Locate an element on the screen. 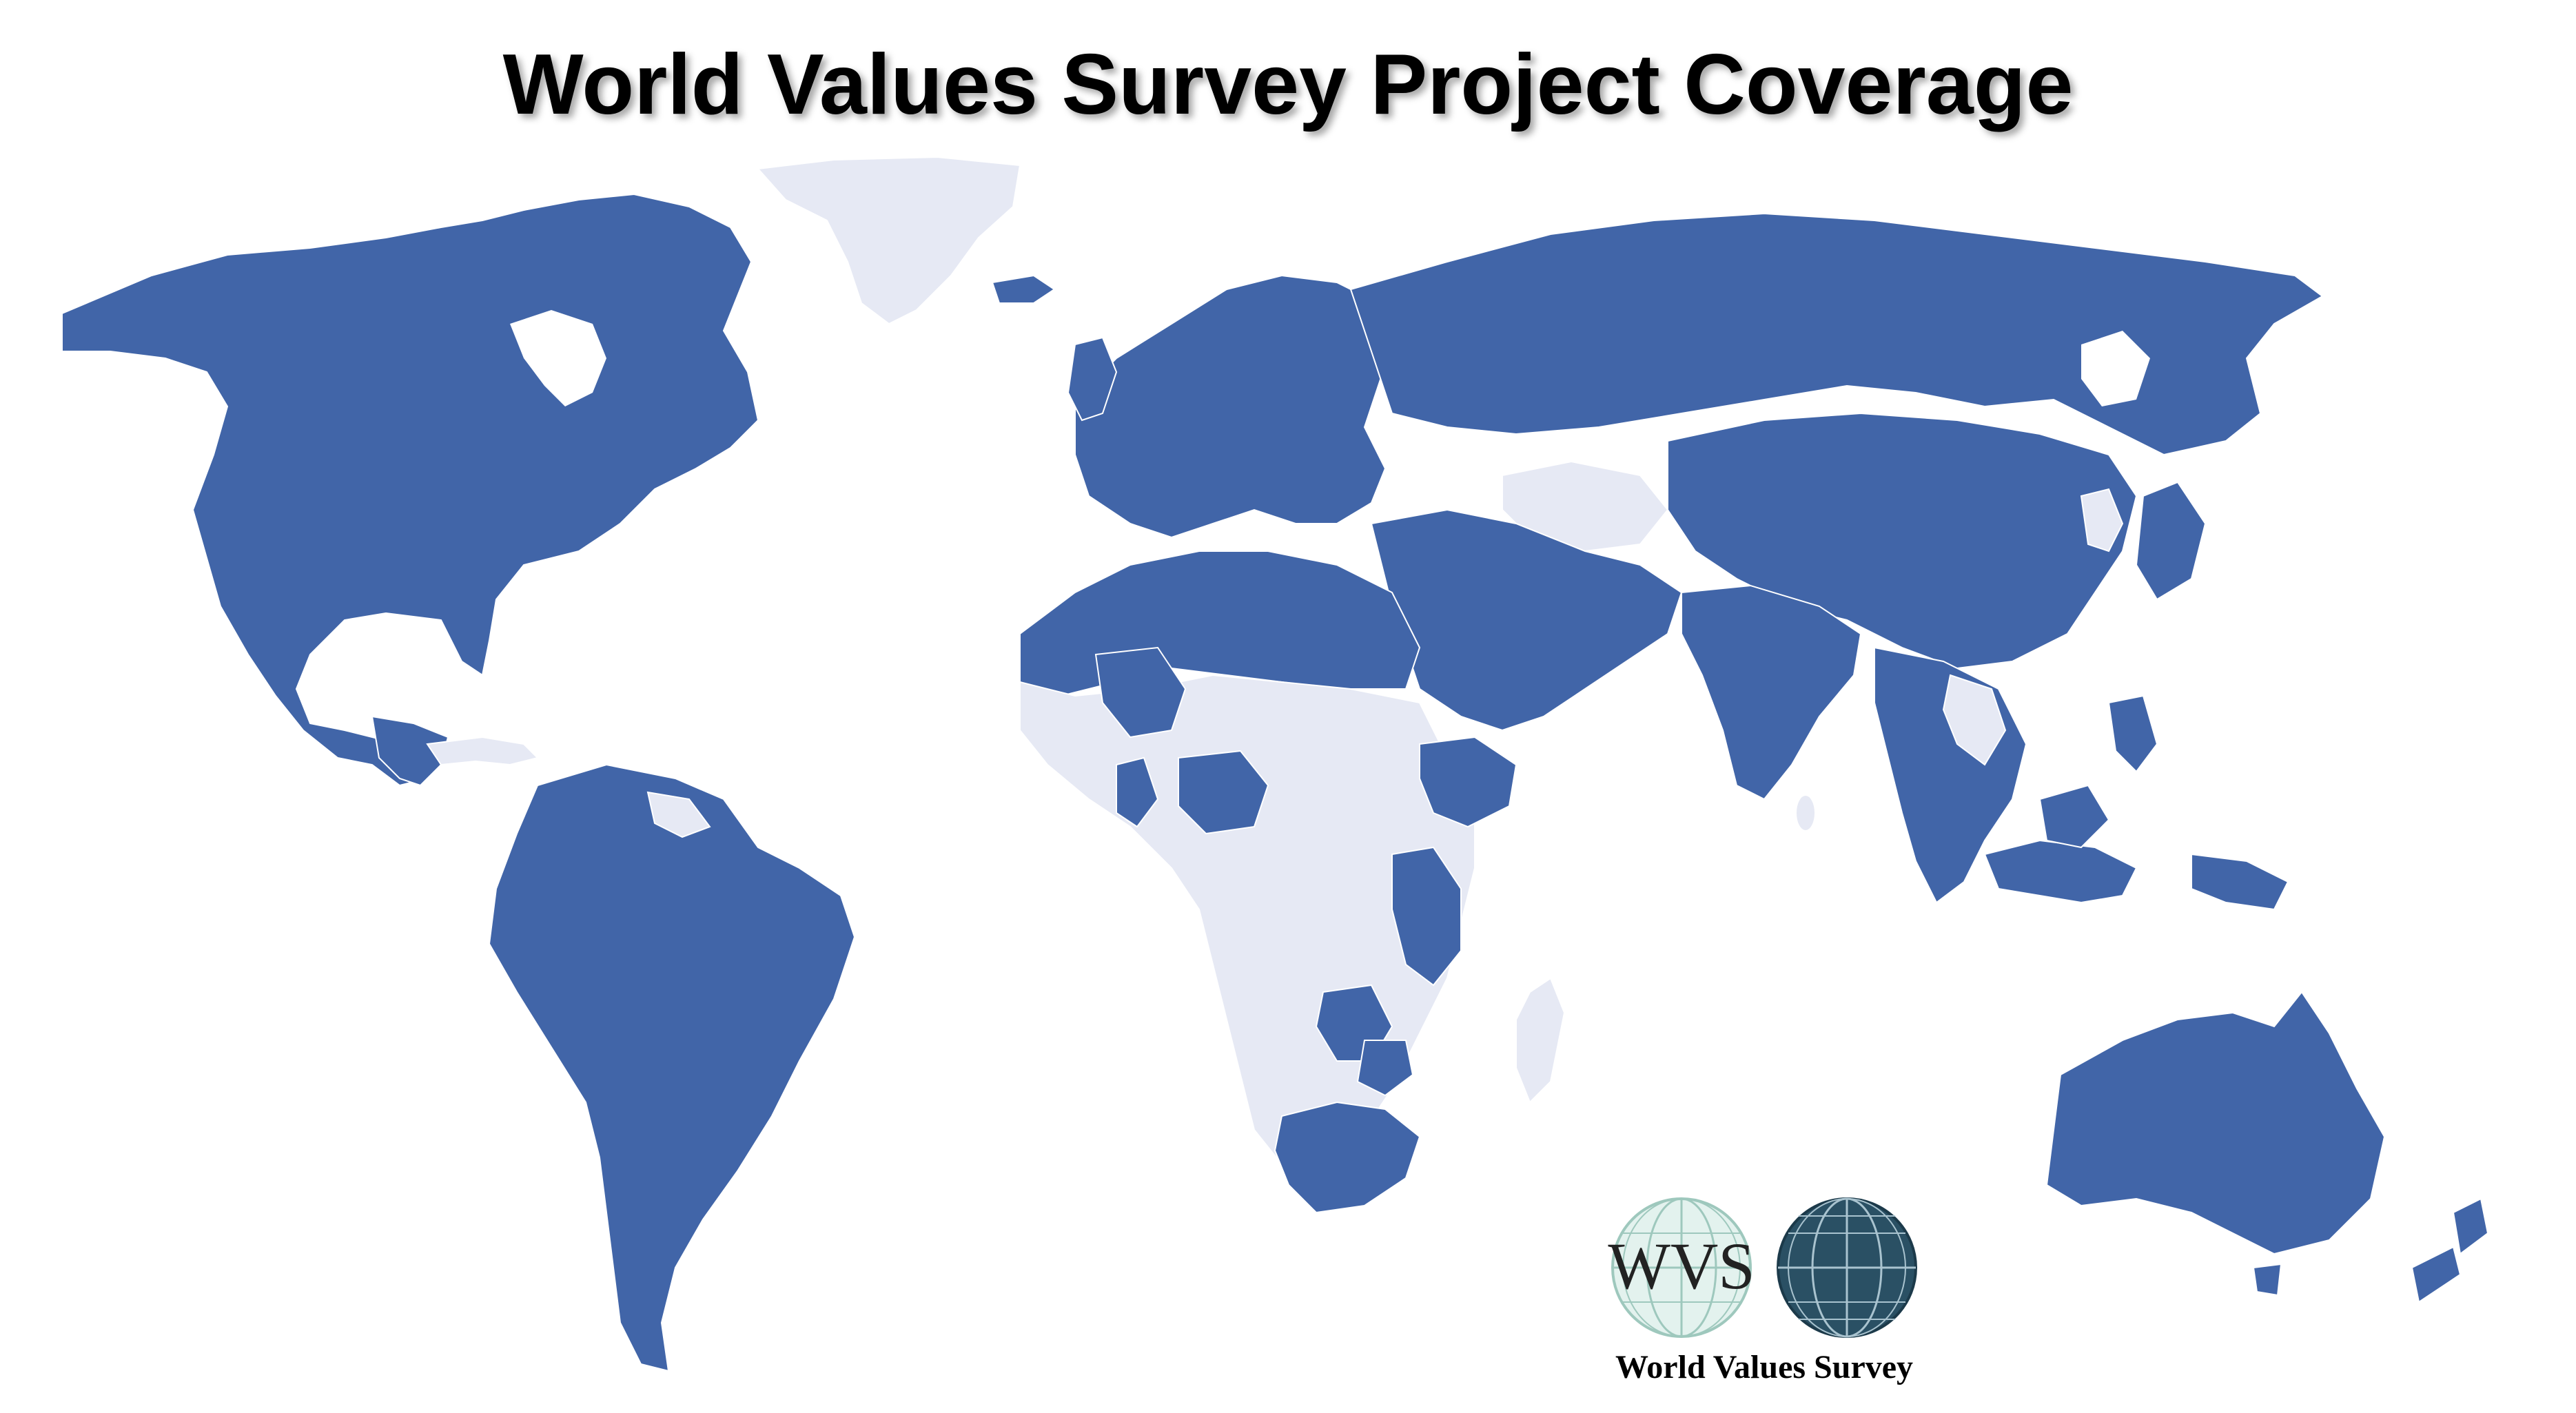 Image resolution: width=2576 pixels, height=1413 pixels. wvs-logo-caption: World Values Survey is located at coordinates (1764, 1367).